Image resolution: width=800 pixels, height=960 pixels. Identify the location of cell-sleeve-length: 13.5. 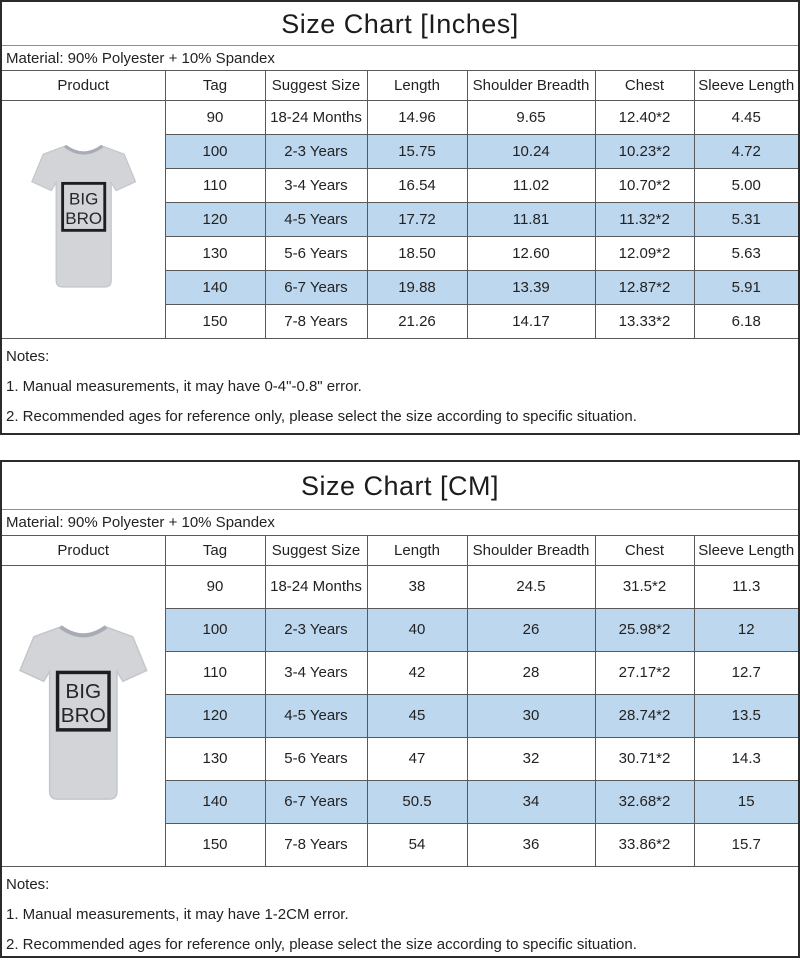
(746, 715).